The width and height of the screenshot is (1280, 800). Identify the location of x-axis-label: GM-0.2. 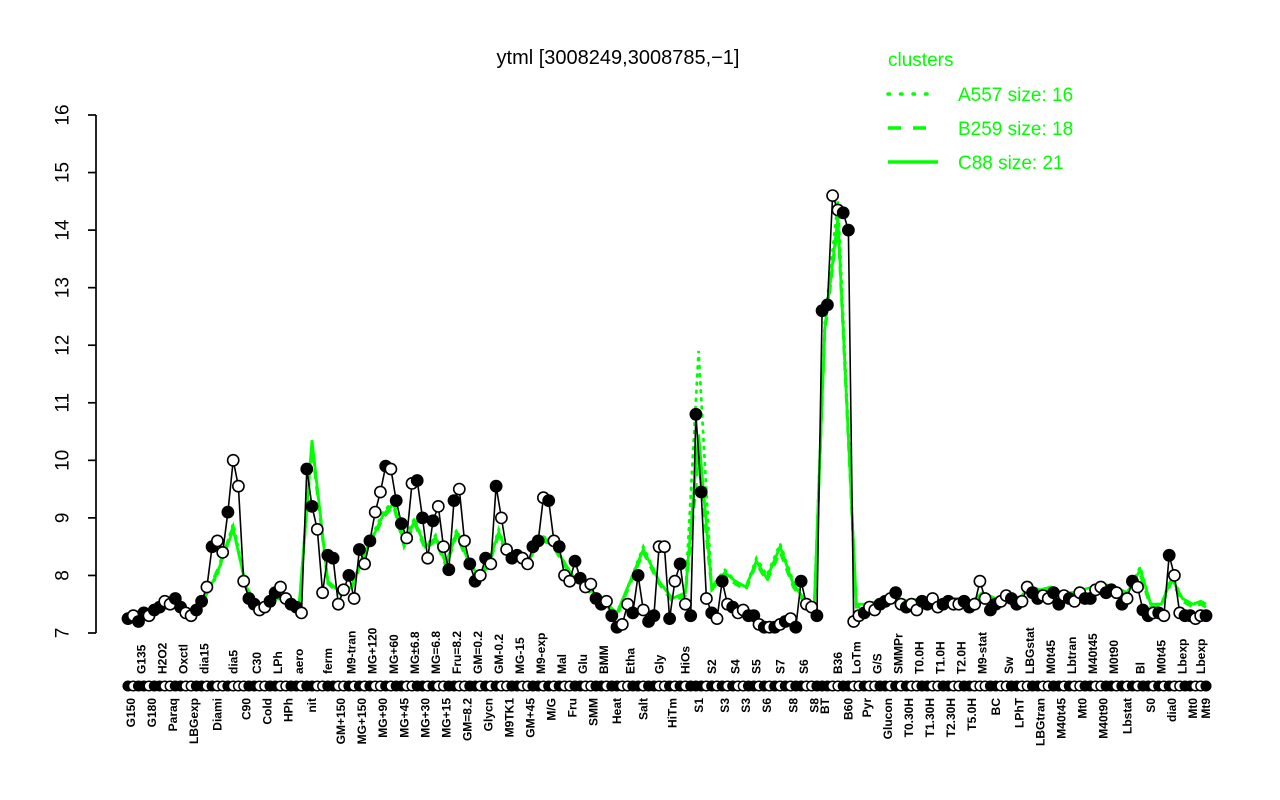
(499, 654).